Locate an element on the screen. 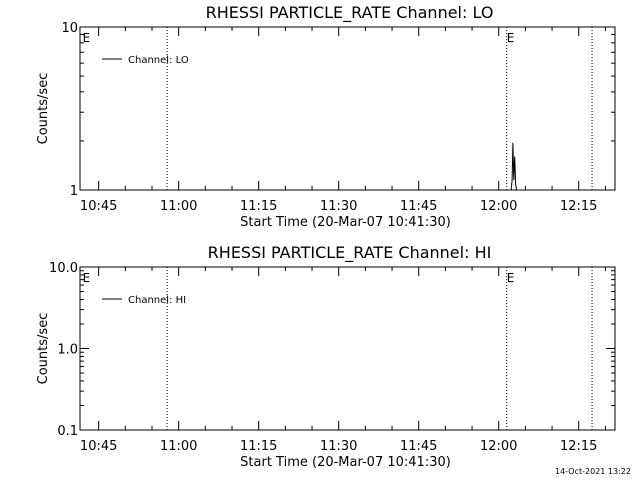 This screenshot has width=640, height=480. legend-label: Channel: LO is located at coordinates (158, 60).